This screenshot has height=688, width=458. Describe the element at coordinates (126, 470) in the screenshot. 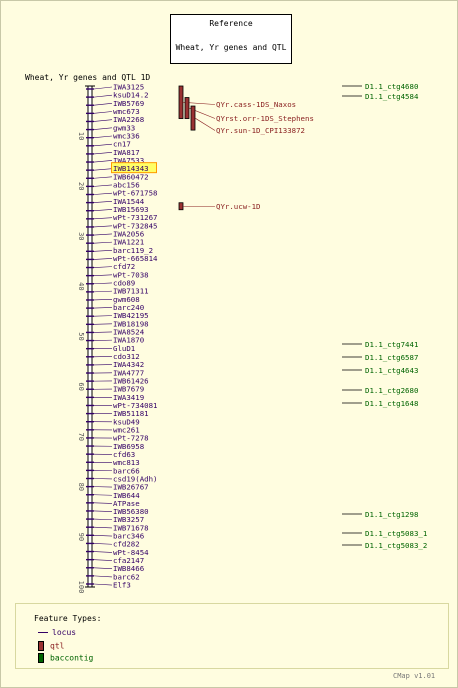

I see `marker-label: barc66` at that location.